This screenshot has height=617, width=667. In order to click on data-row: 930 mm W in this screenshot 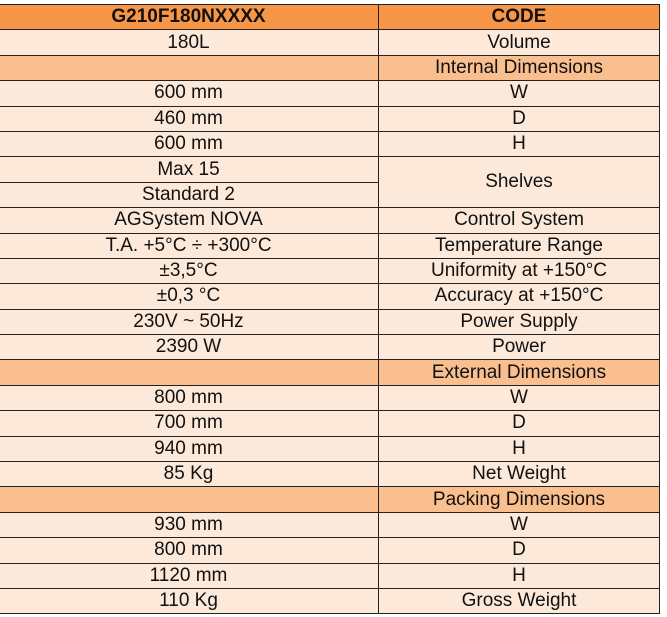, I will do `click(330, 525)`.